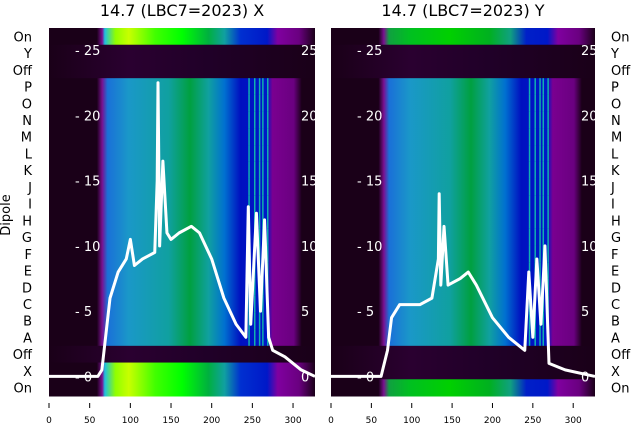 The width and height of the screenshot is (640, 440). What do you see at coordinates (211, 421) in the screenshot?
I see `x-tick-label: 200` at bounding box center [211, 421].